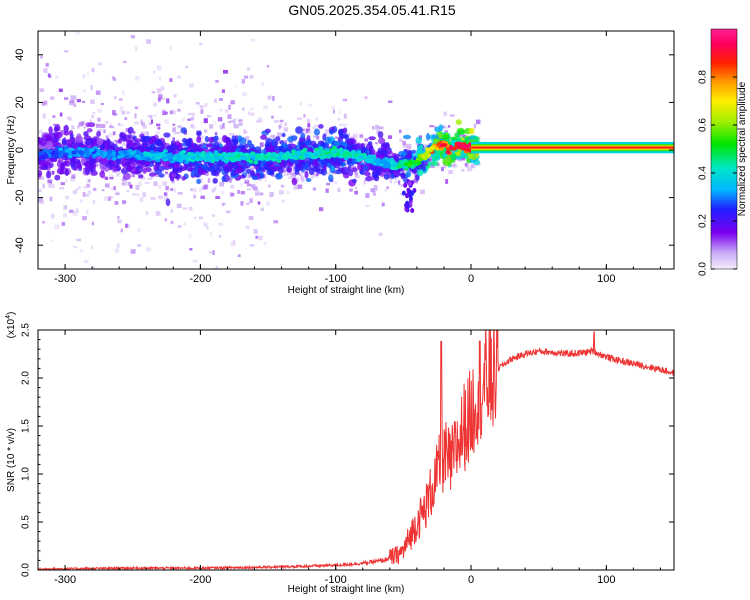 This screenshot has height=600, width=750. Describe the element at coordinates (742, 148) in the screenshot. I see `colorbar-label: Normalized spectral amplitude` at that location.